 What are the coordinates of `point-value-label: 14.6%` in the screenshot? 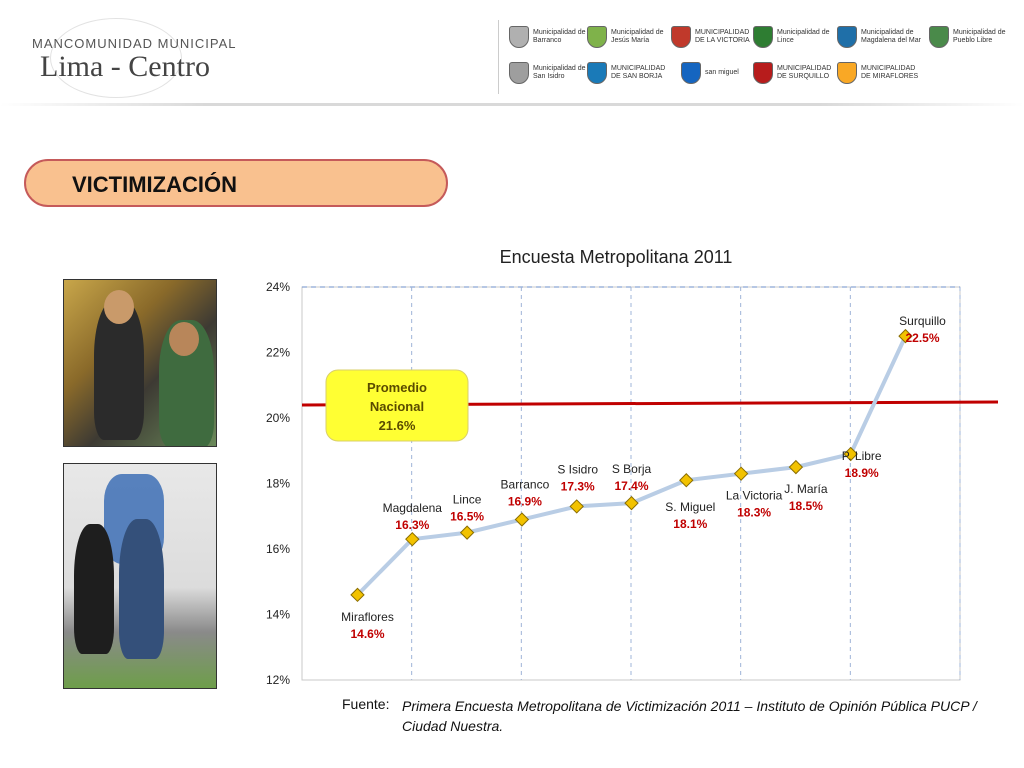 It's located at (367, 634).